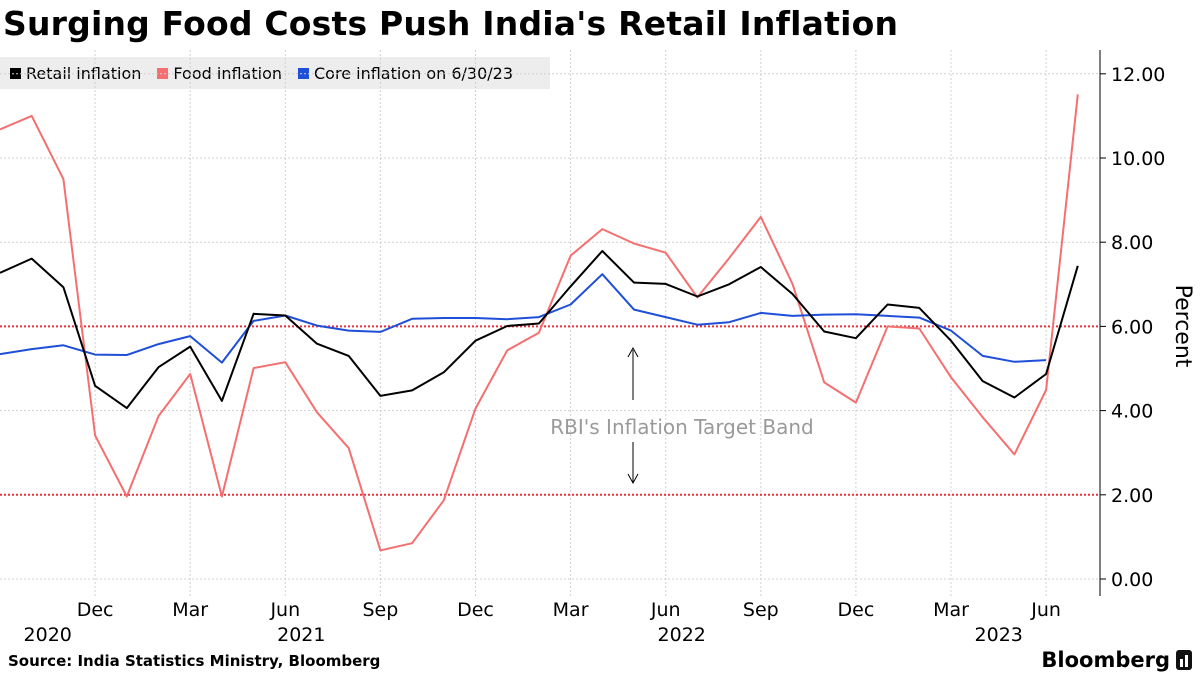 The height and width of the screenshot is (675, 1200). What do you see at coordinates (633, 352) in the screenshot?
I see `band-arrow-up-head` at bounding box center [633, 352].